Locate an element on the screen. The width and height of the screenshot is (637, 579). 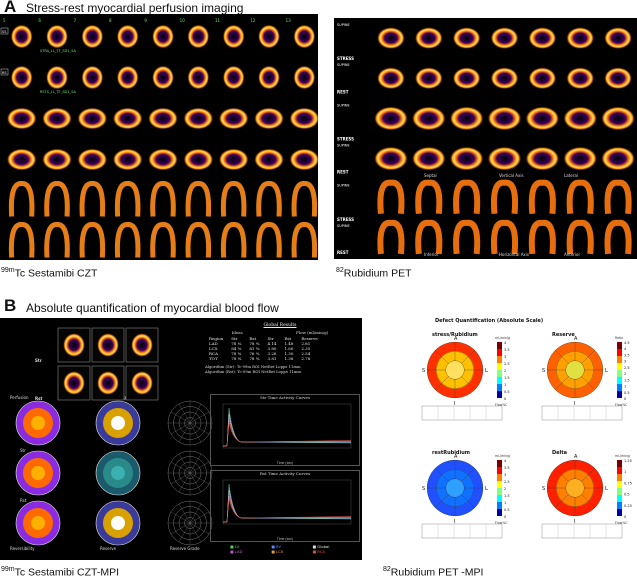
table-cell: 84 % is located at coordinates (236, 348).